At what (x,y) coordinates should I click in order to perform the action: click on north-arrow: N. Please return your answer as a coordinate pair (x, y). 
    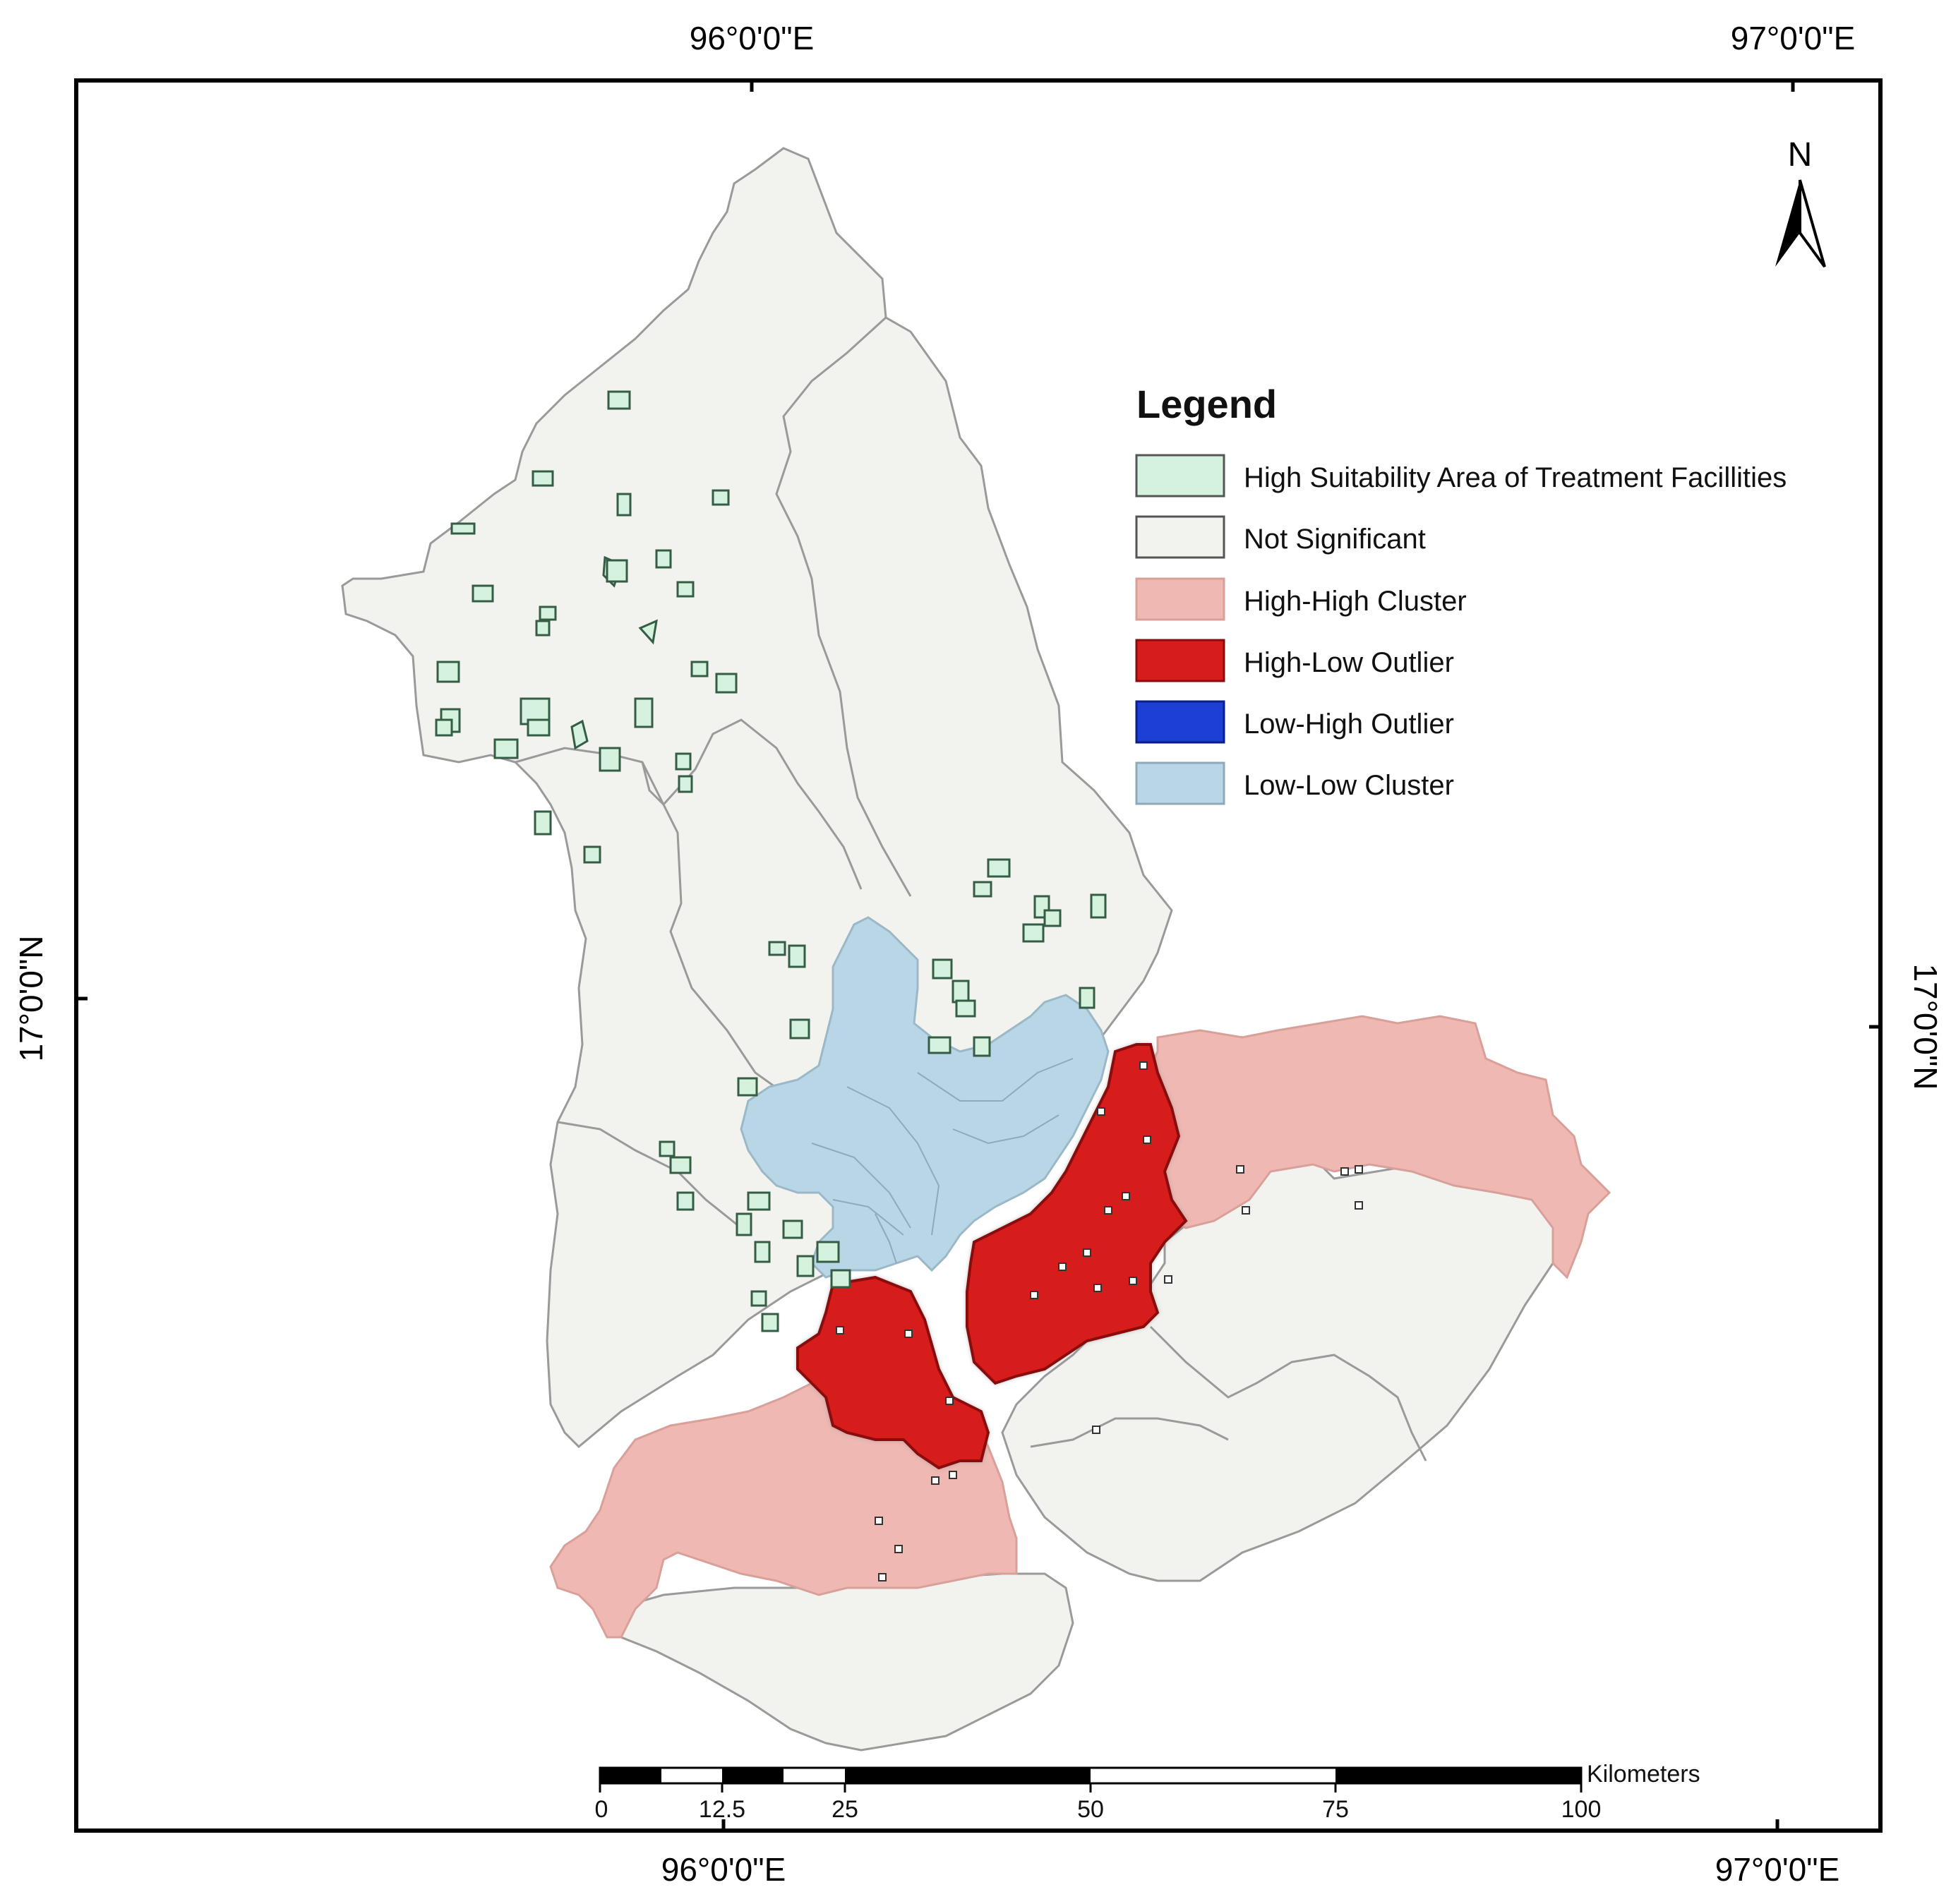
    Looking at the image, I should click on (1800, 202).